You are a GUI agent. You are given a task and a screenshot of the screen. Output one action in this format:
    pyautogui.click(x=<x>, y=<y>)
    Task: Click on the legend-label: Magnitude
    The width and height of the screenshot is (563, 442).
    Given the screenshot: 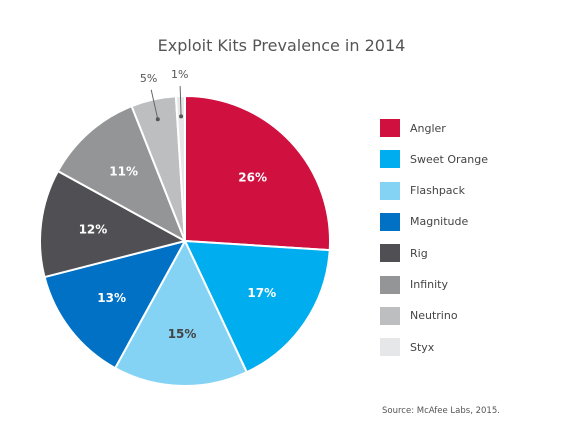 What is the action you would take?
    pyautogui.click(x=439, y=222)
    